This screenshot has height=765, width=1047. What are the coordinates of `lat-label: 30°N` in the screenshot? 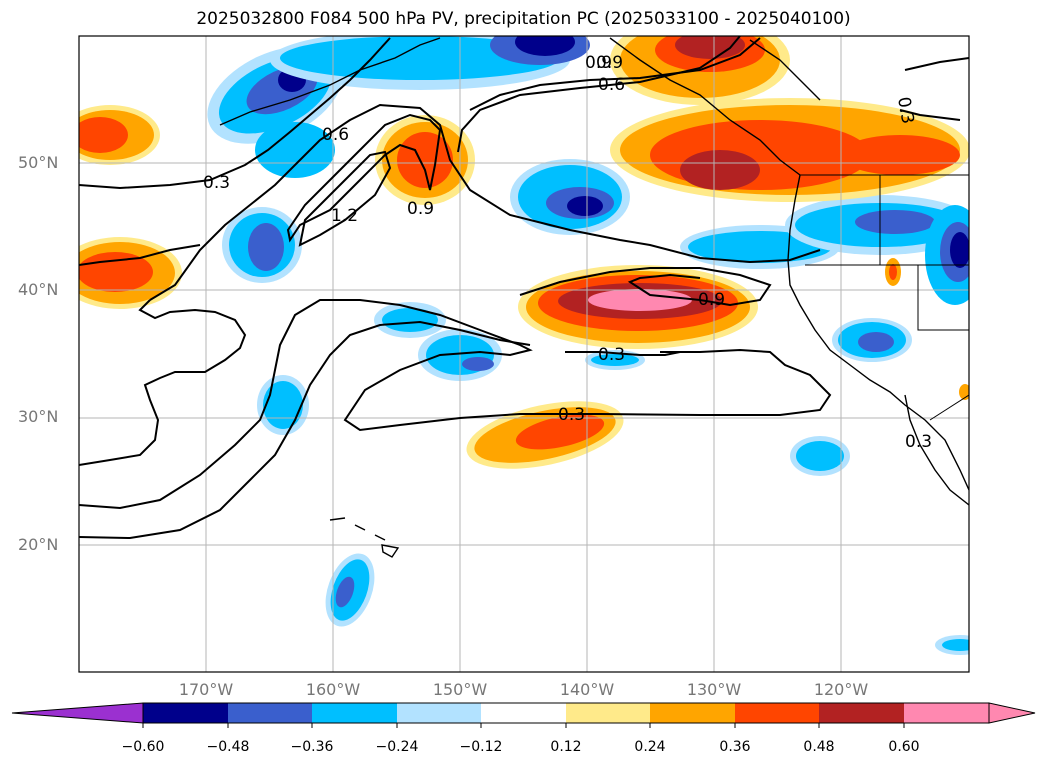 It's located at (38, 416).